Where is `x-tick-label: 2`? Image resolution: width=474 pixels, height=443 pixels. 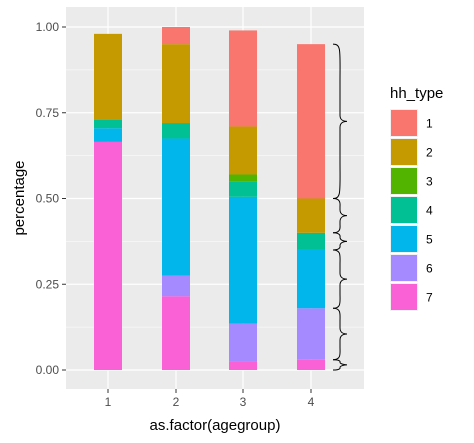 x-tick-label: 2 is located at coordinates (176, 402).